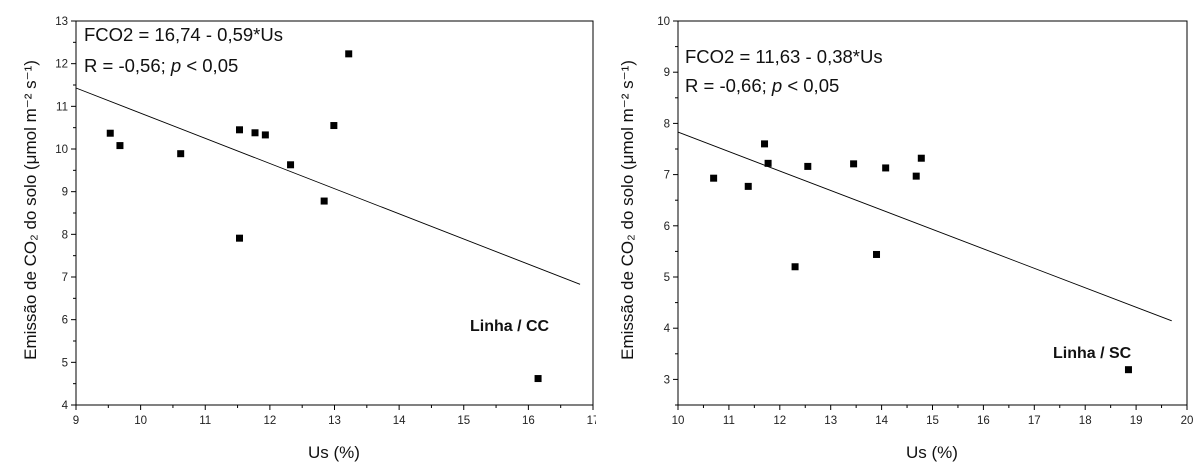 This screenshot has height=465, width=1193. I want to click on y-tick-label: 11, so click(62, 107).